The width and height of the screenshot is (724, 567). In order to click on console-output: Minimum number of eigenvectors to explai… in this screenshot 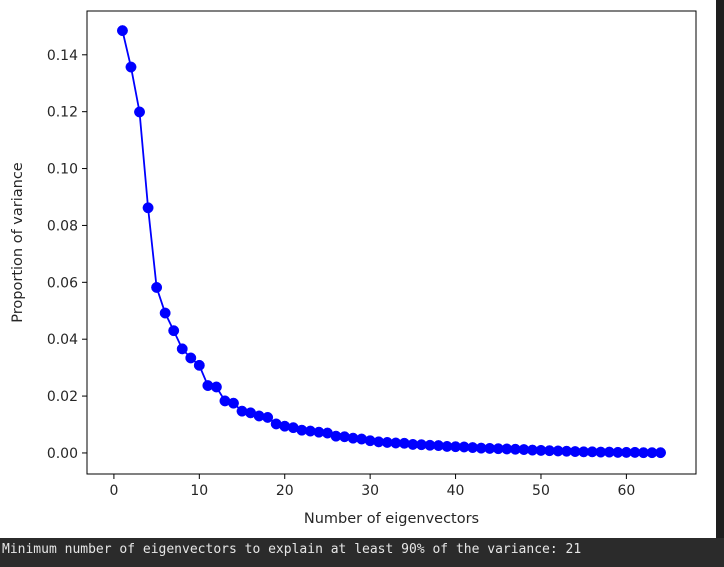, I will do `click(362, 552)`.